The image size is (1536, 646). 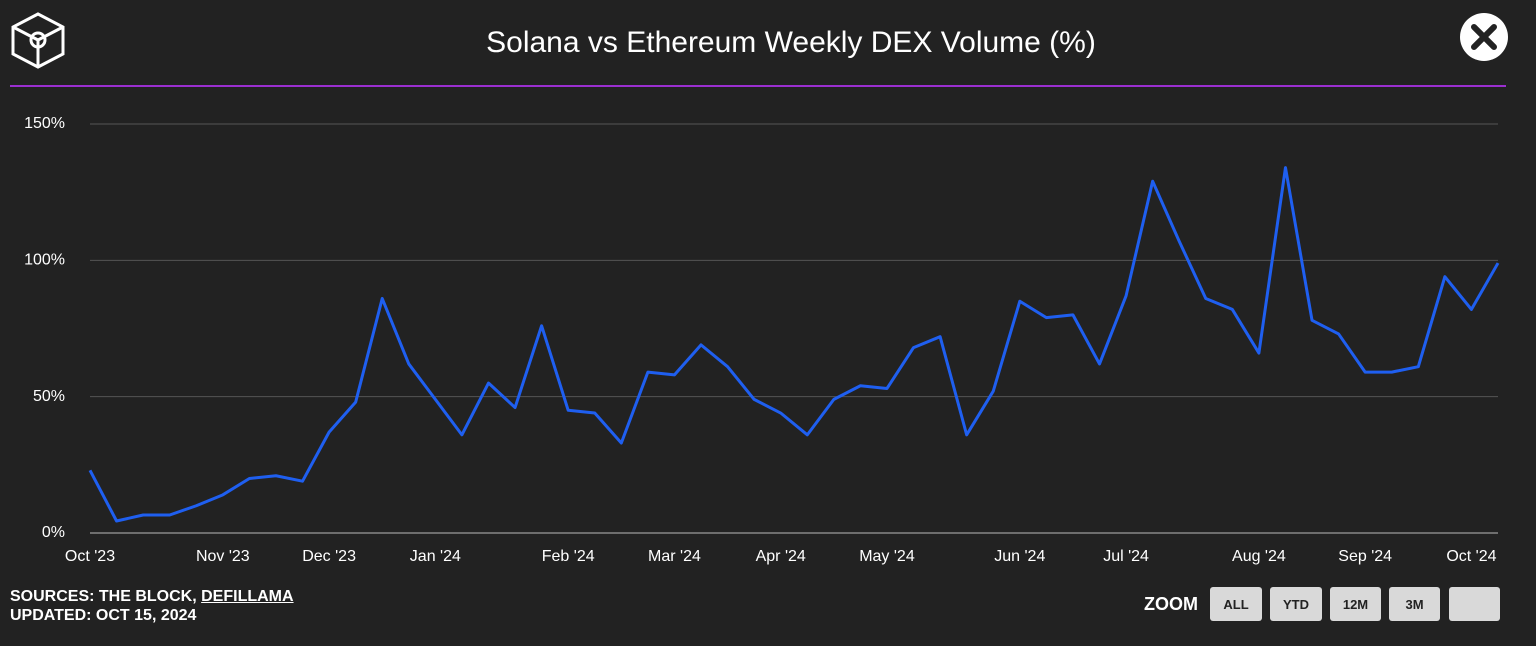 I want to click on chart-title: Solana vs Ethereum Weekly DEX Volume (%), so click(x=791, y=42).